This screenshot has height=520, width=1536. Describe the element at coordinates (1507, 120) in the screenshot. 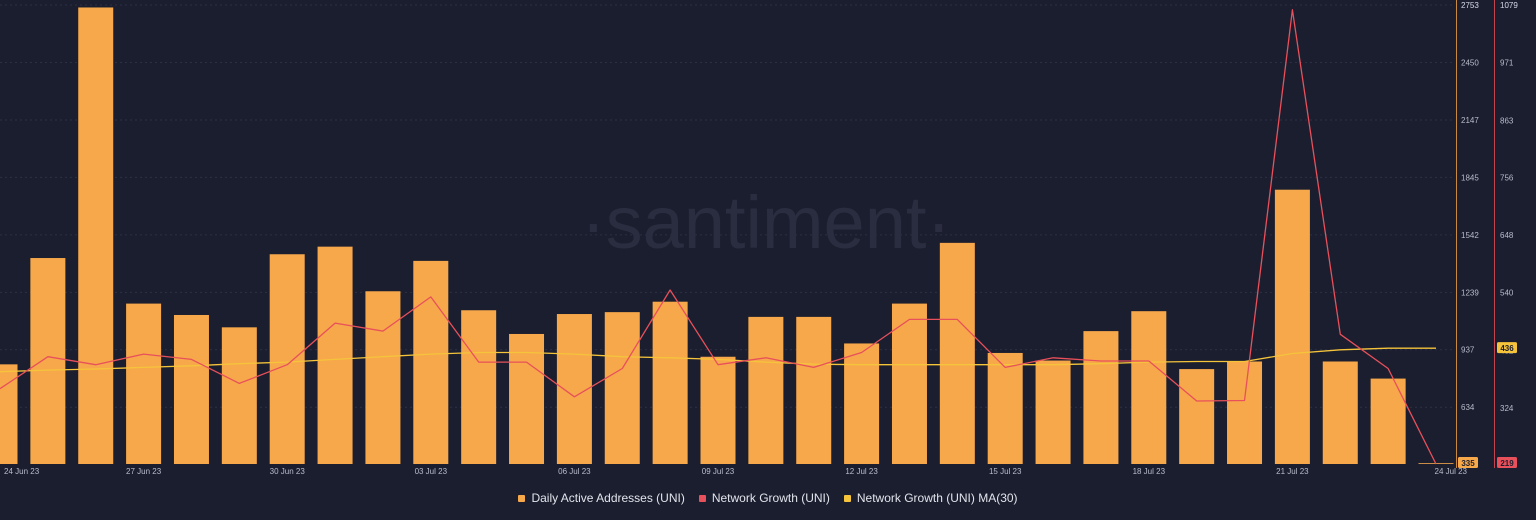

I see `right-axis-tick-label: 863` at that location.